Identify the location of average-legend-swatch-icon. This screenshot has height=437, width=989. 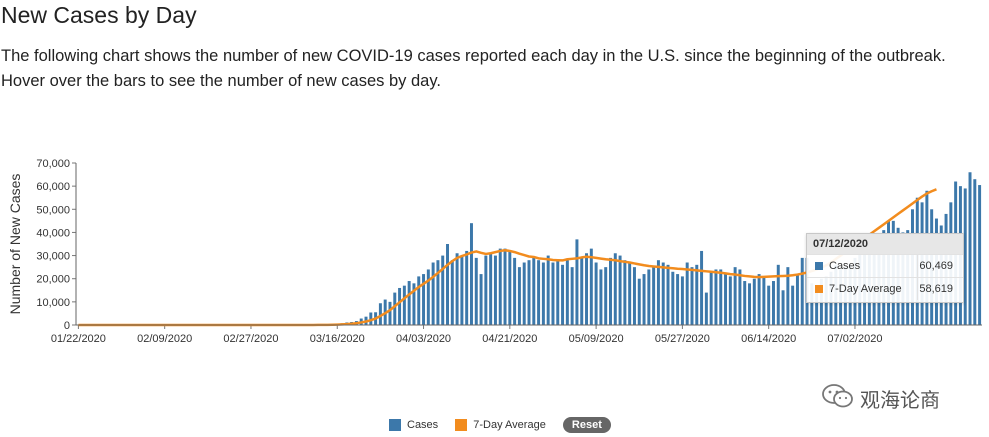
(461, 425).